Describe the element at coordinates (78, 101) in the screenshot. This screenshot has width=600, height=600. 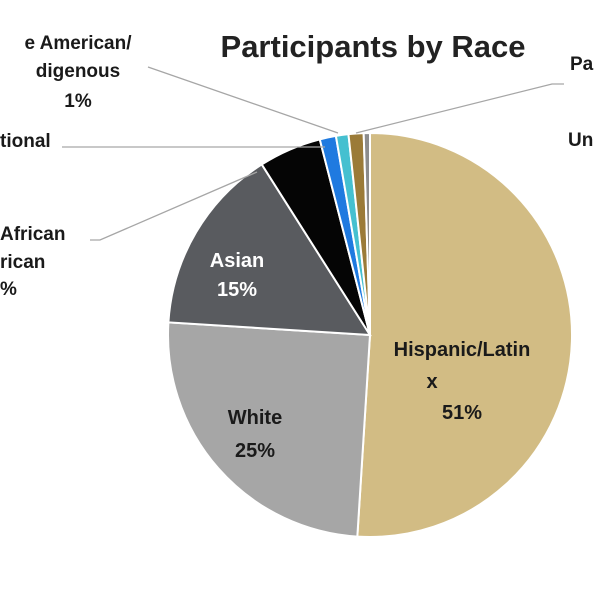
I see `slice-label: 1%` at that location.